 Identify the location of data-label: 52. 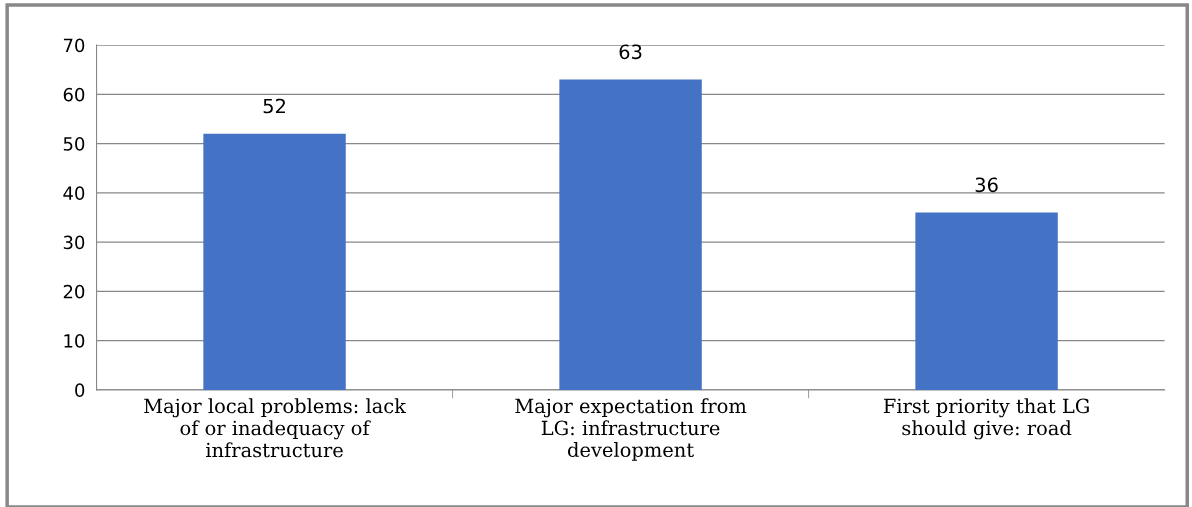
(274, 106).